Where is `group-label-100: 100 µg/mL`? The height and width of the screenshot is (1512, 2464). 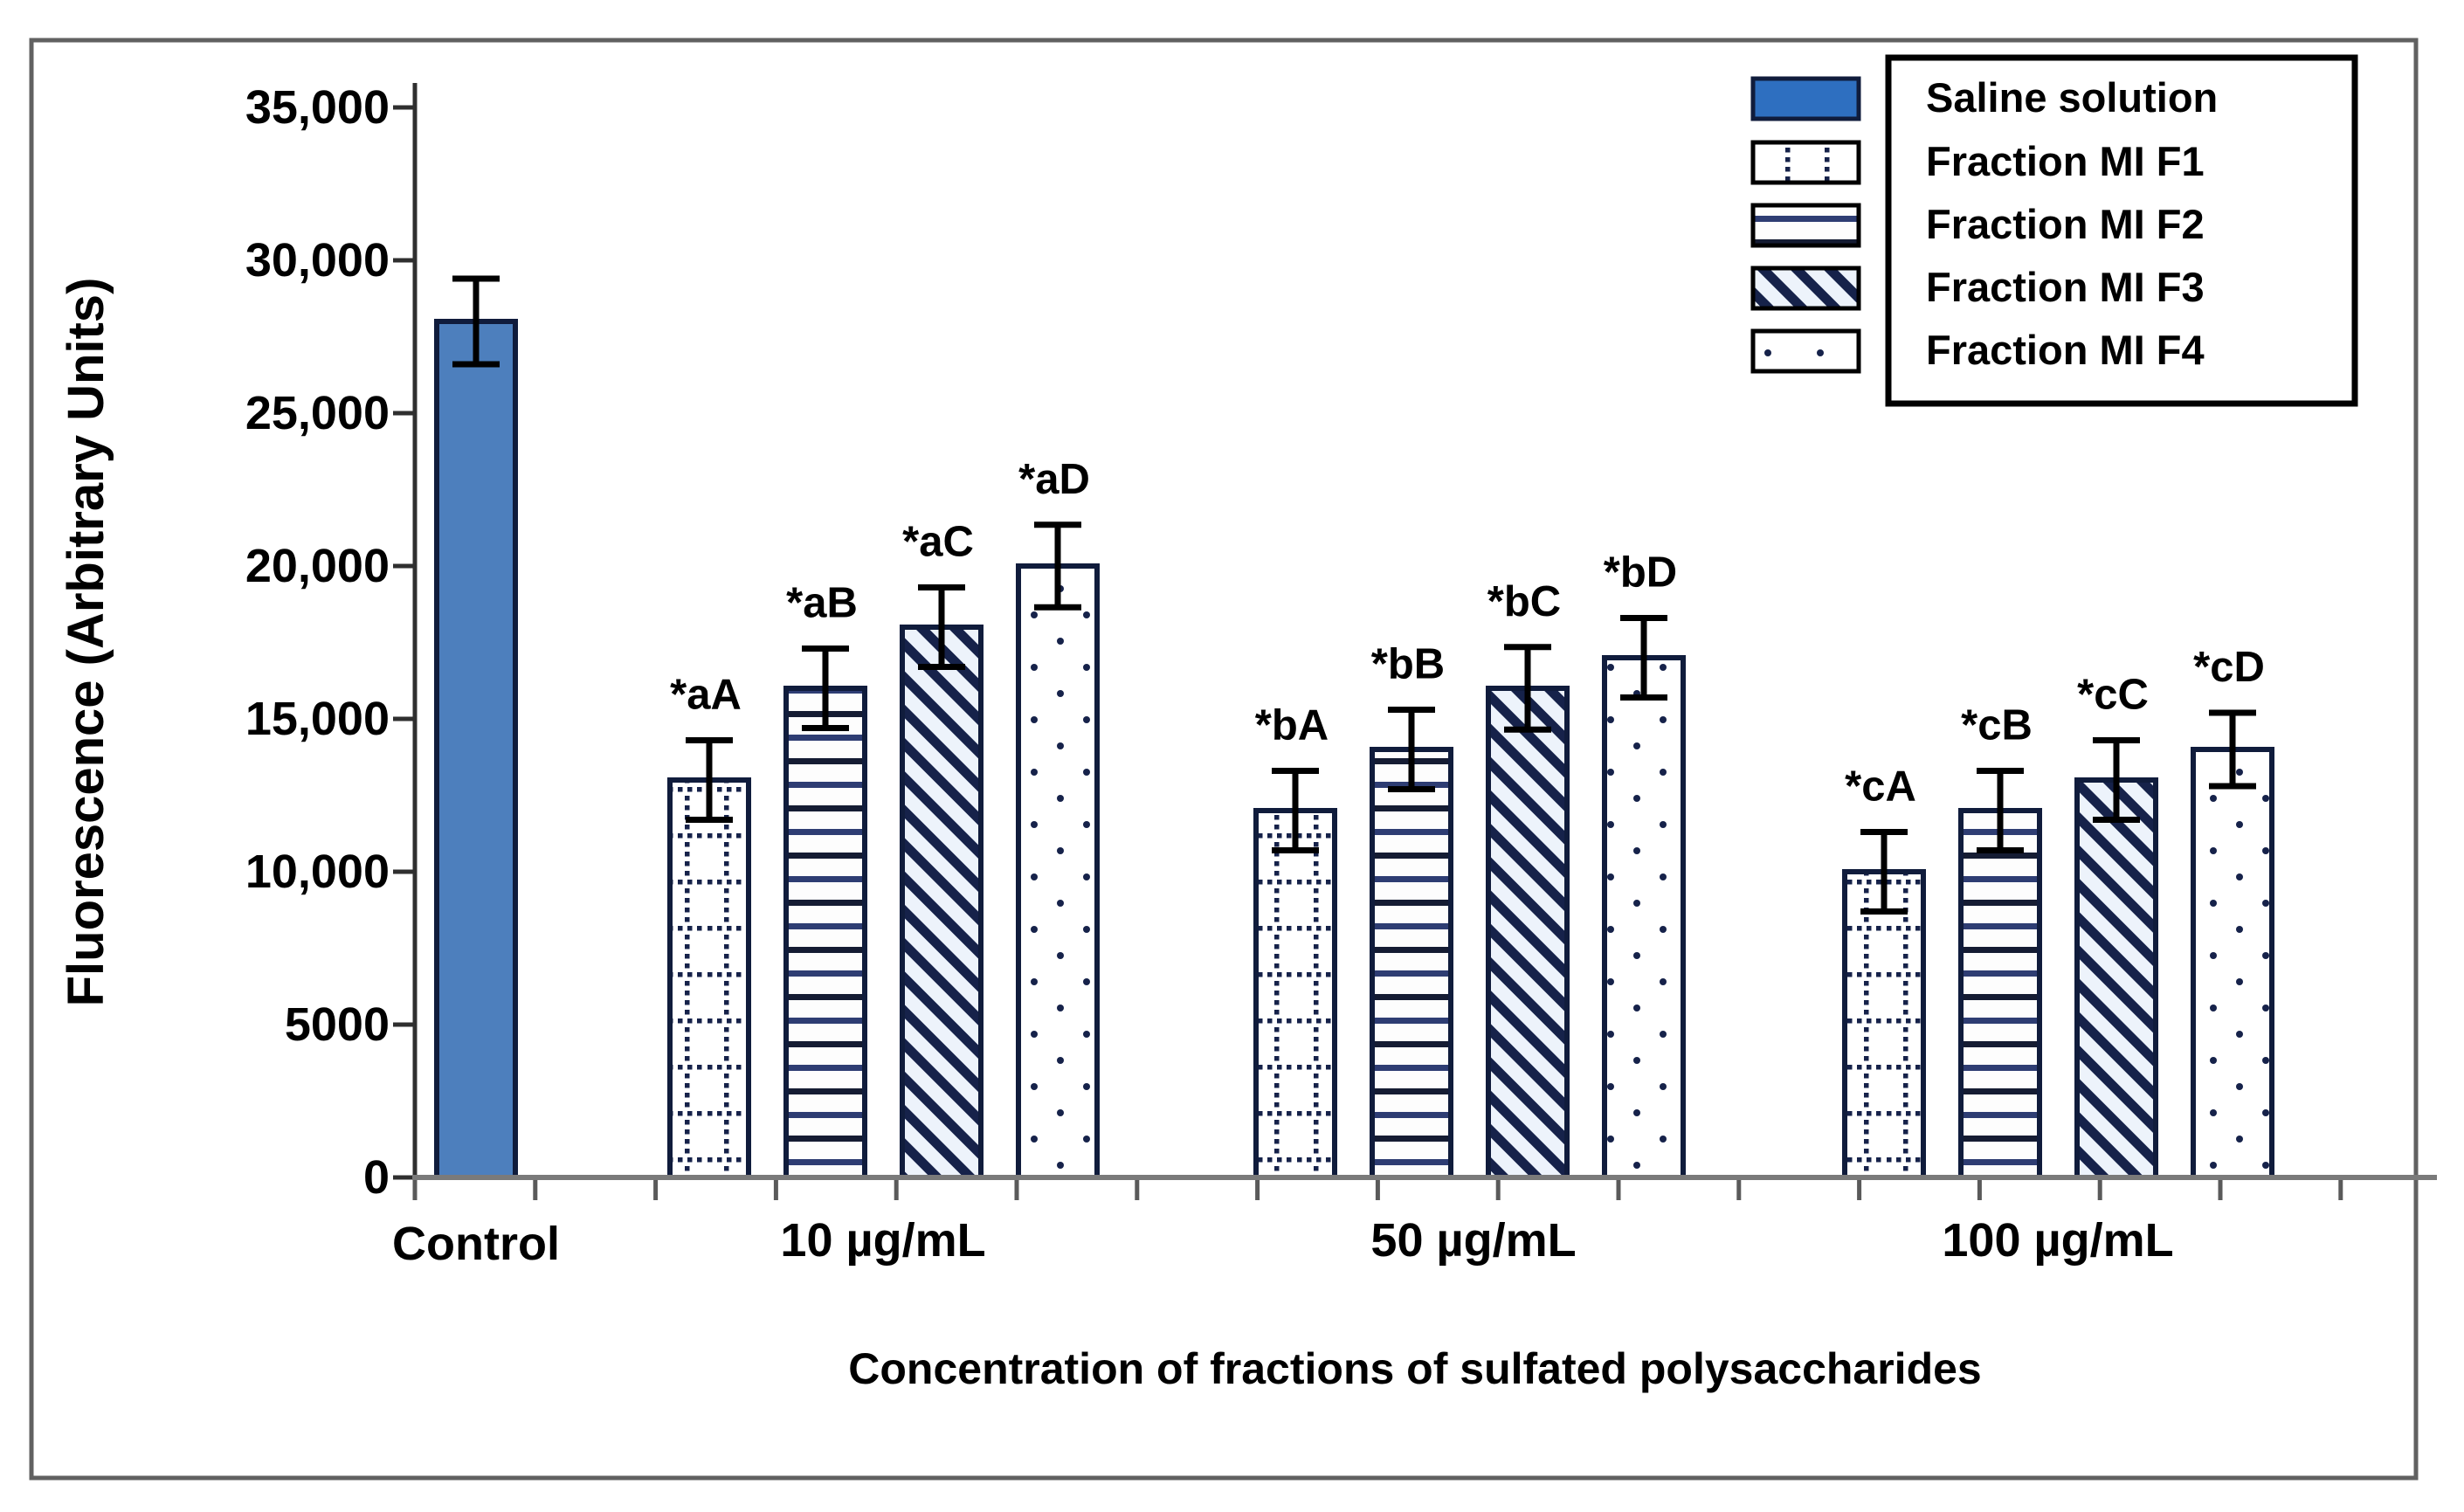 group-label-100: 100 µg/mL is located at coordinates (2057, 1240).